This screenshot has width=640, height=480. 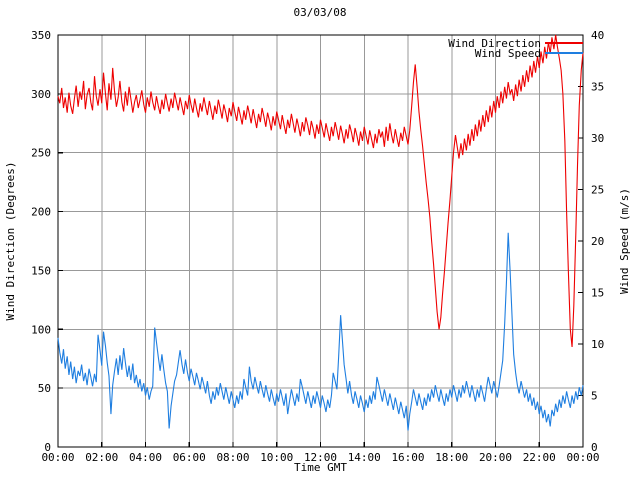 What do you see at coordinates (597, 190) in the screenshot?
I see `tick-label-right: 25` at bounding box center [597, 190].